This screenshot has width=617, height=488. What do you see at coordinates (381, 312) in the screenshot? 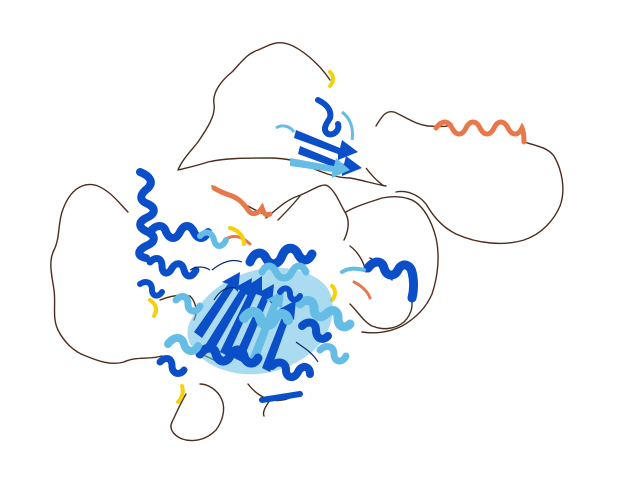
I see `loop-small-right` at bounding box center [381, 312].